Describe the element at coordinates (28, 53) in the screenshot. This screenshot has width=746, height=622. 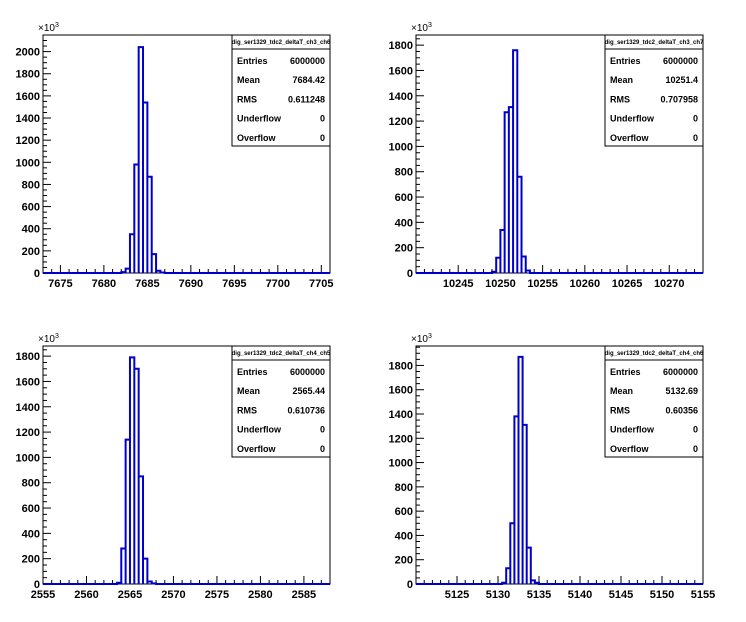
I see `y-tick-label: 2000` at that location.